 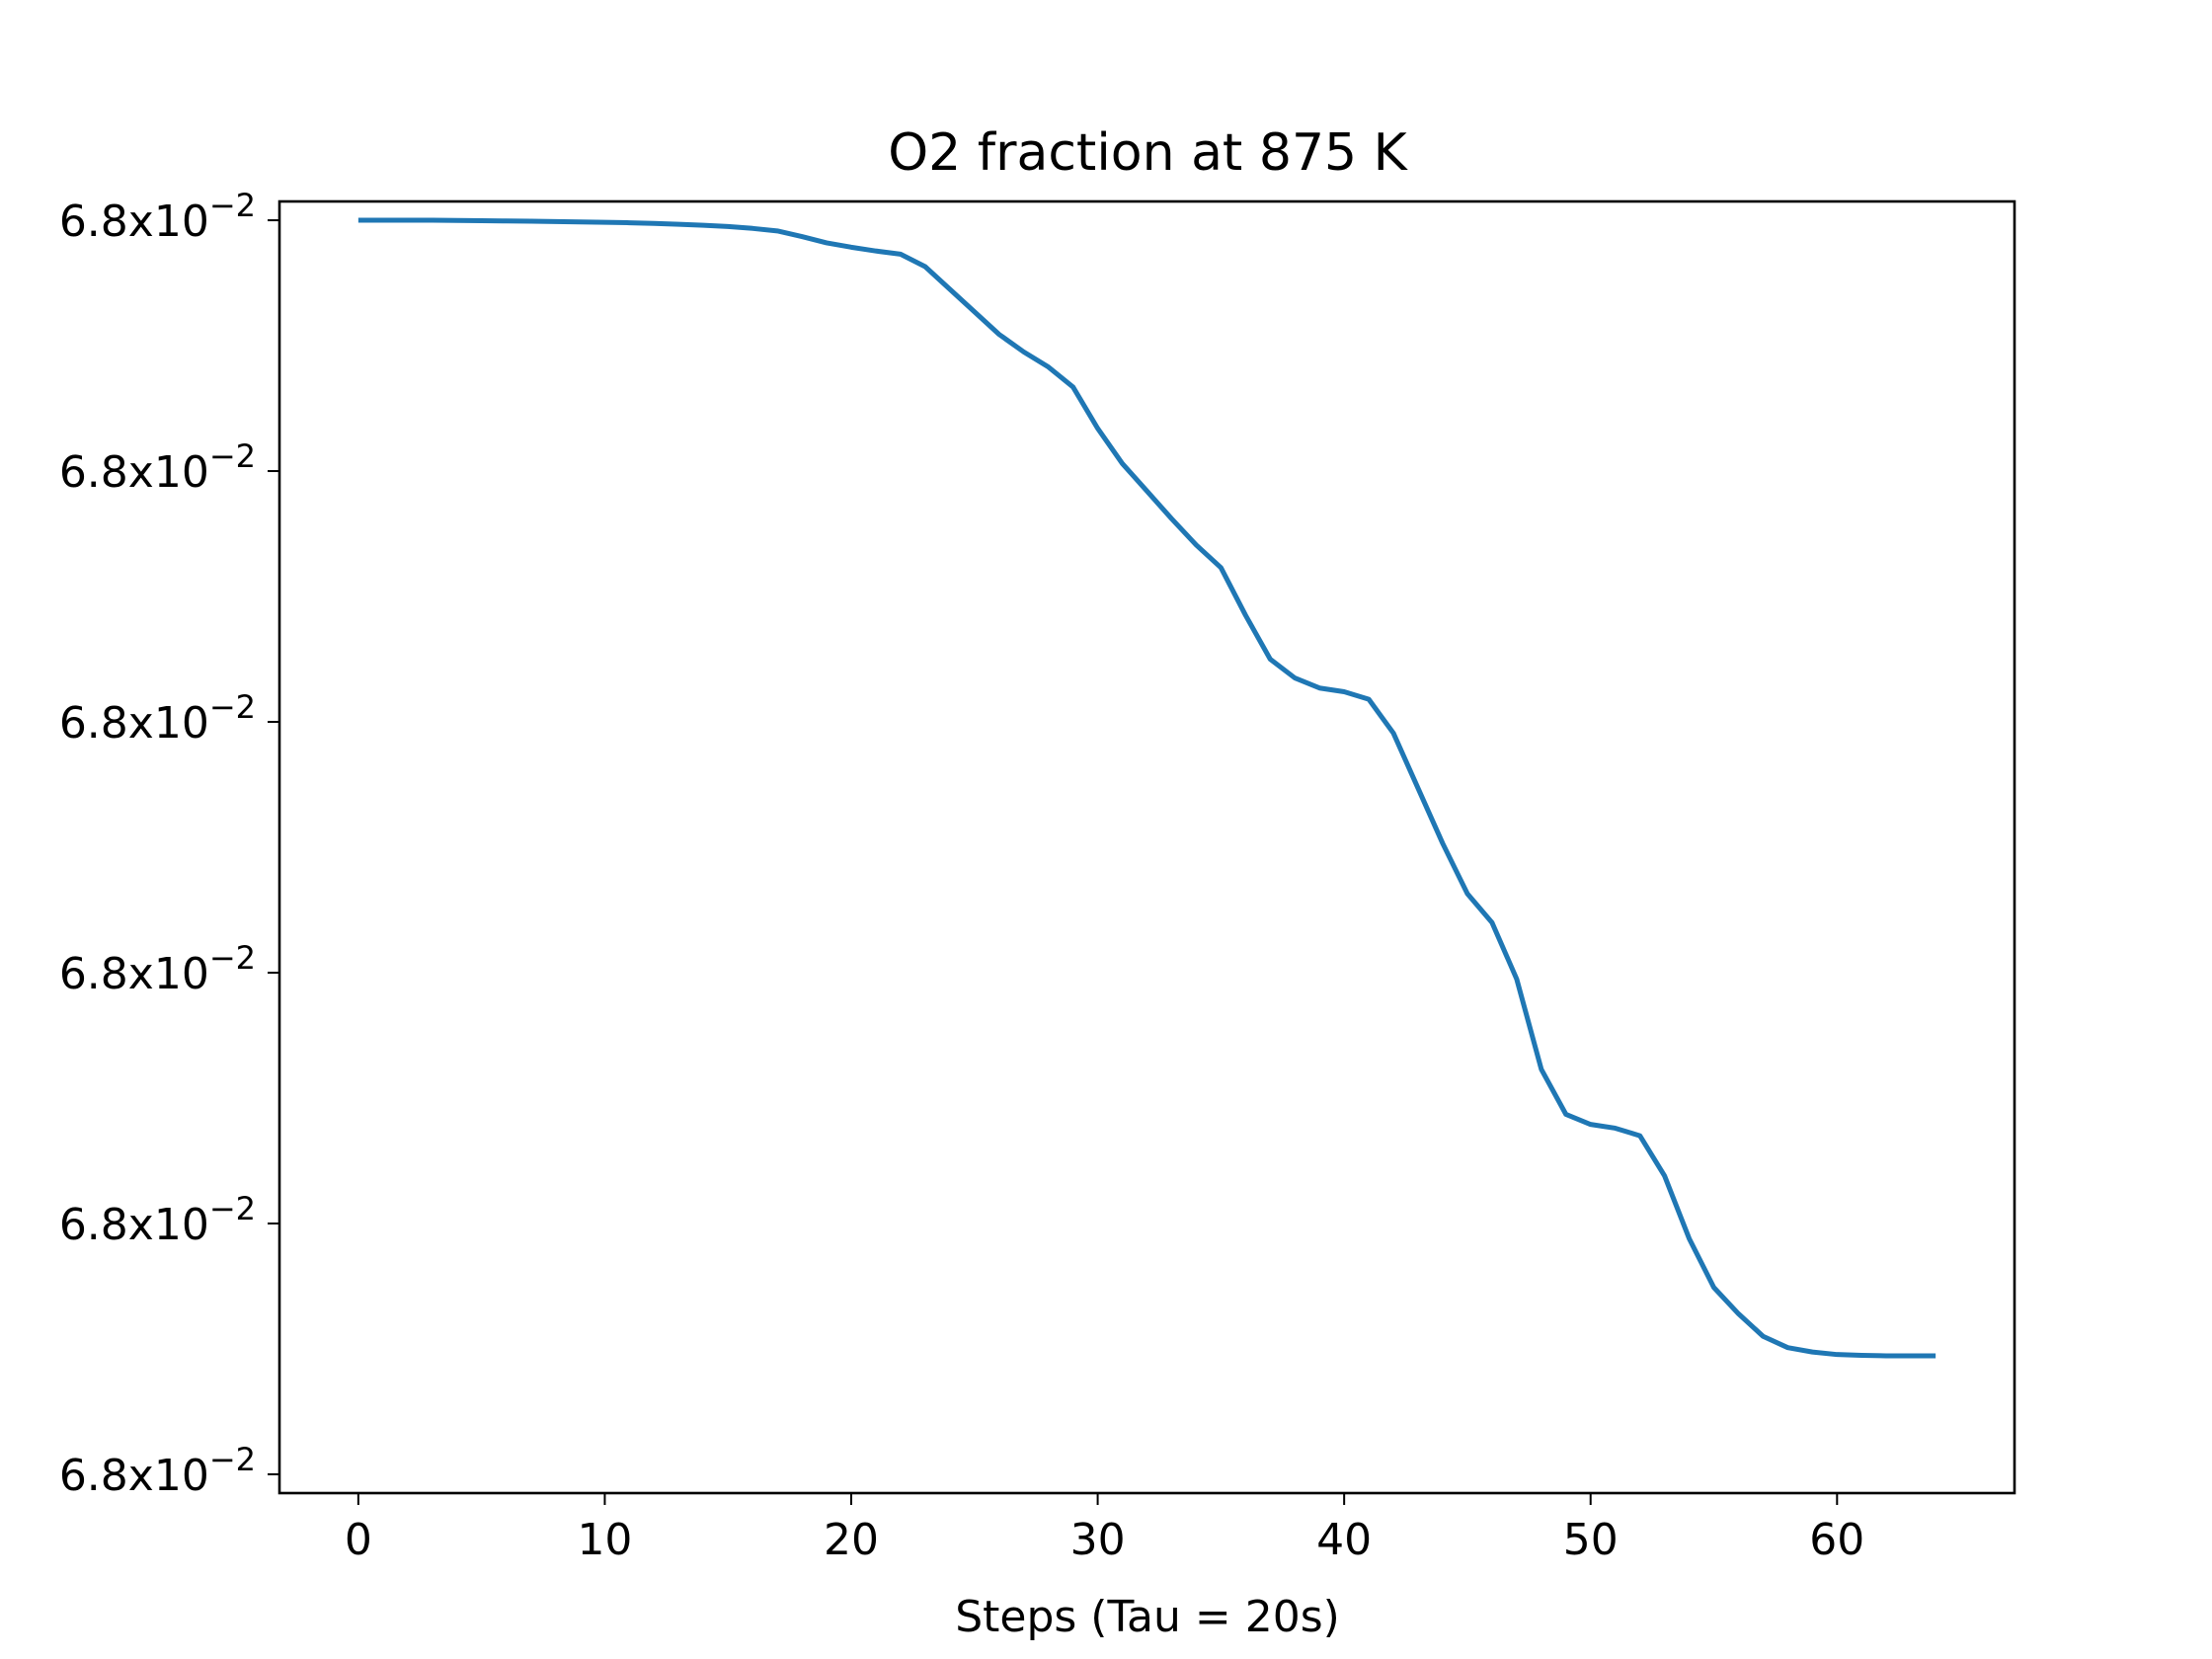 I want to click on x-tick-label: 20, so click(x=852, y=1540).